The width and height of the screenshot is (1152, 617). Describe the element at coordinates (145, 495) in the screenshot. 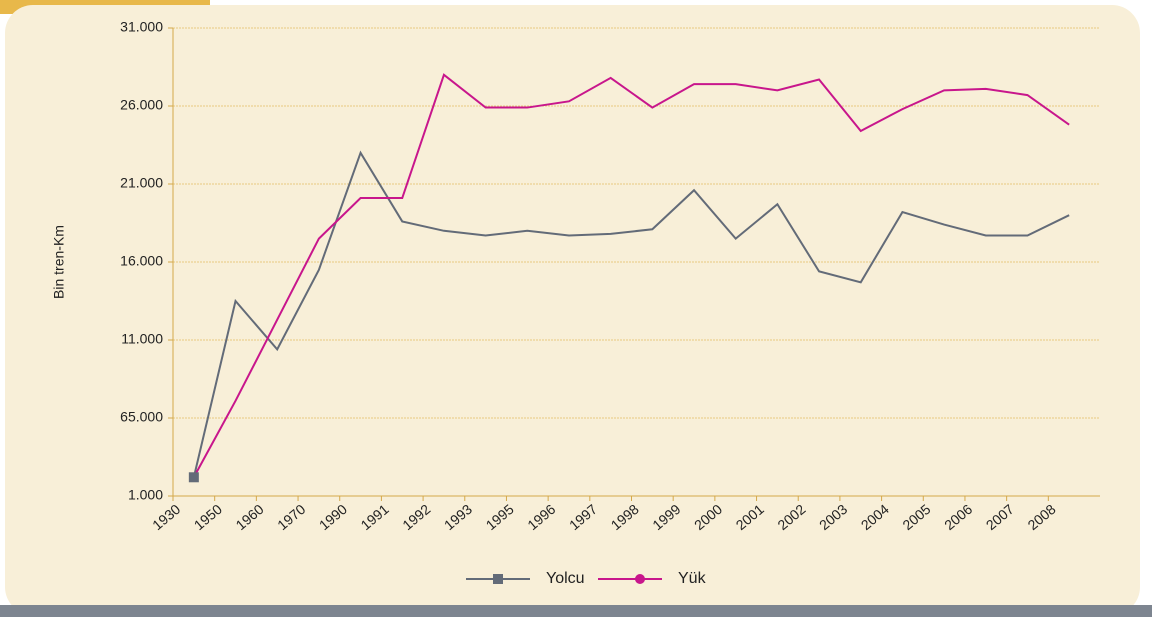

I see `y-tick-label: 1.000` at that location.